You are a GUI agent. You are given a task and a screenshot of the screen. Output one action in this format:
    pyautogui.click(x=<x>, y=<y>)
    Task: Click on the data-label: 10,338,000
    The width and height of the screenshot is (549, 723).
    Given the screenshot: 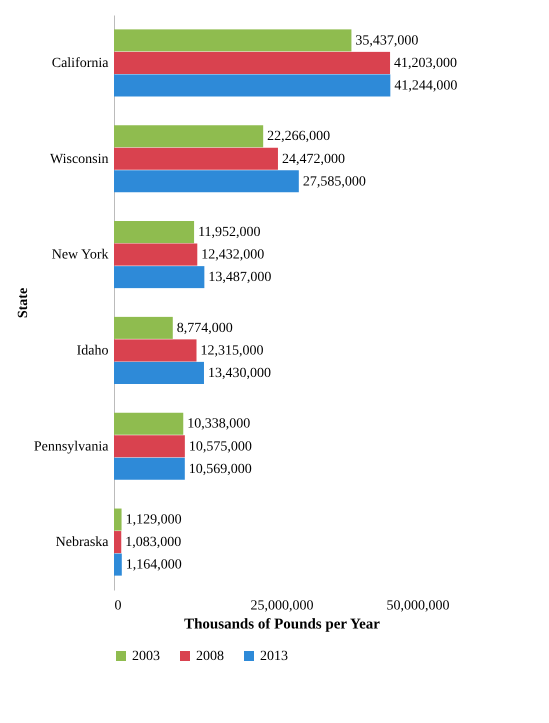 What is the action you would take?
    pyautogui.click(x=218, y=424)
    